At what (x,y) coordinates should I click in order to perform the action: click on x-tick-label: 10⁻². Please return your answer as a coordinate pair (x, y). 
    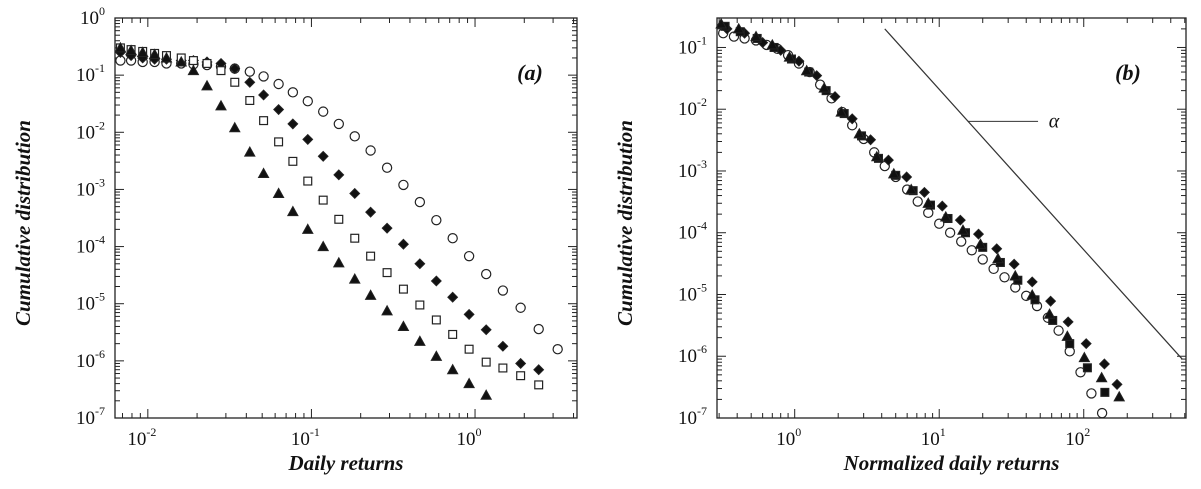
    Looking at the image, I should click on (141, 437).